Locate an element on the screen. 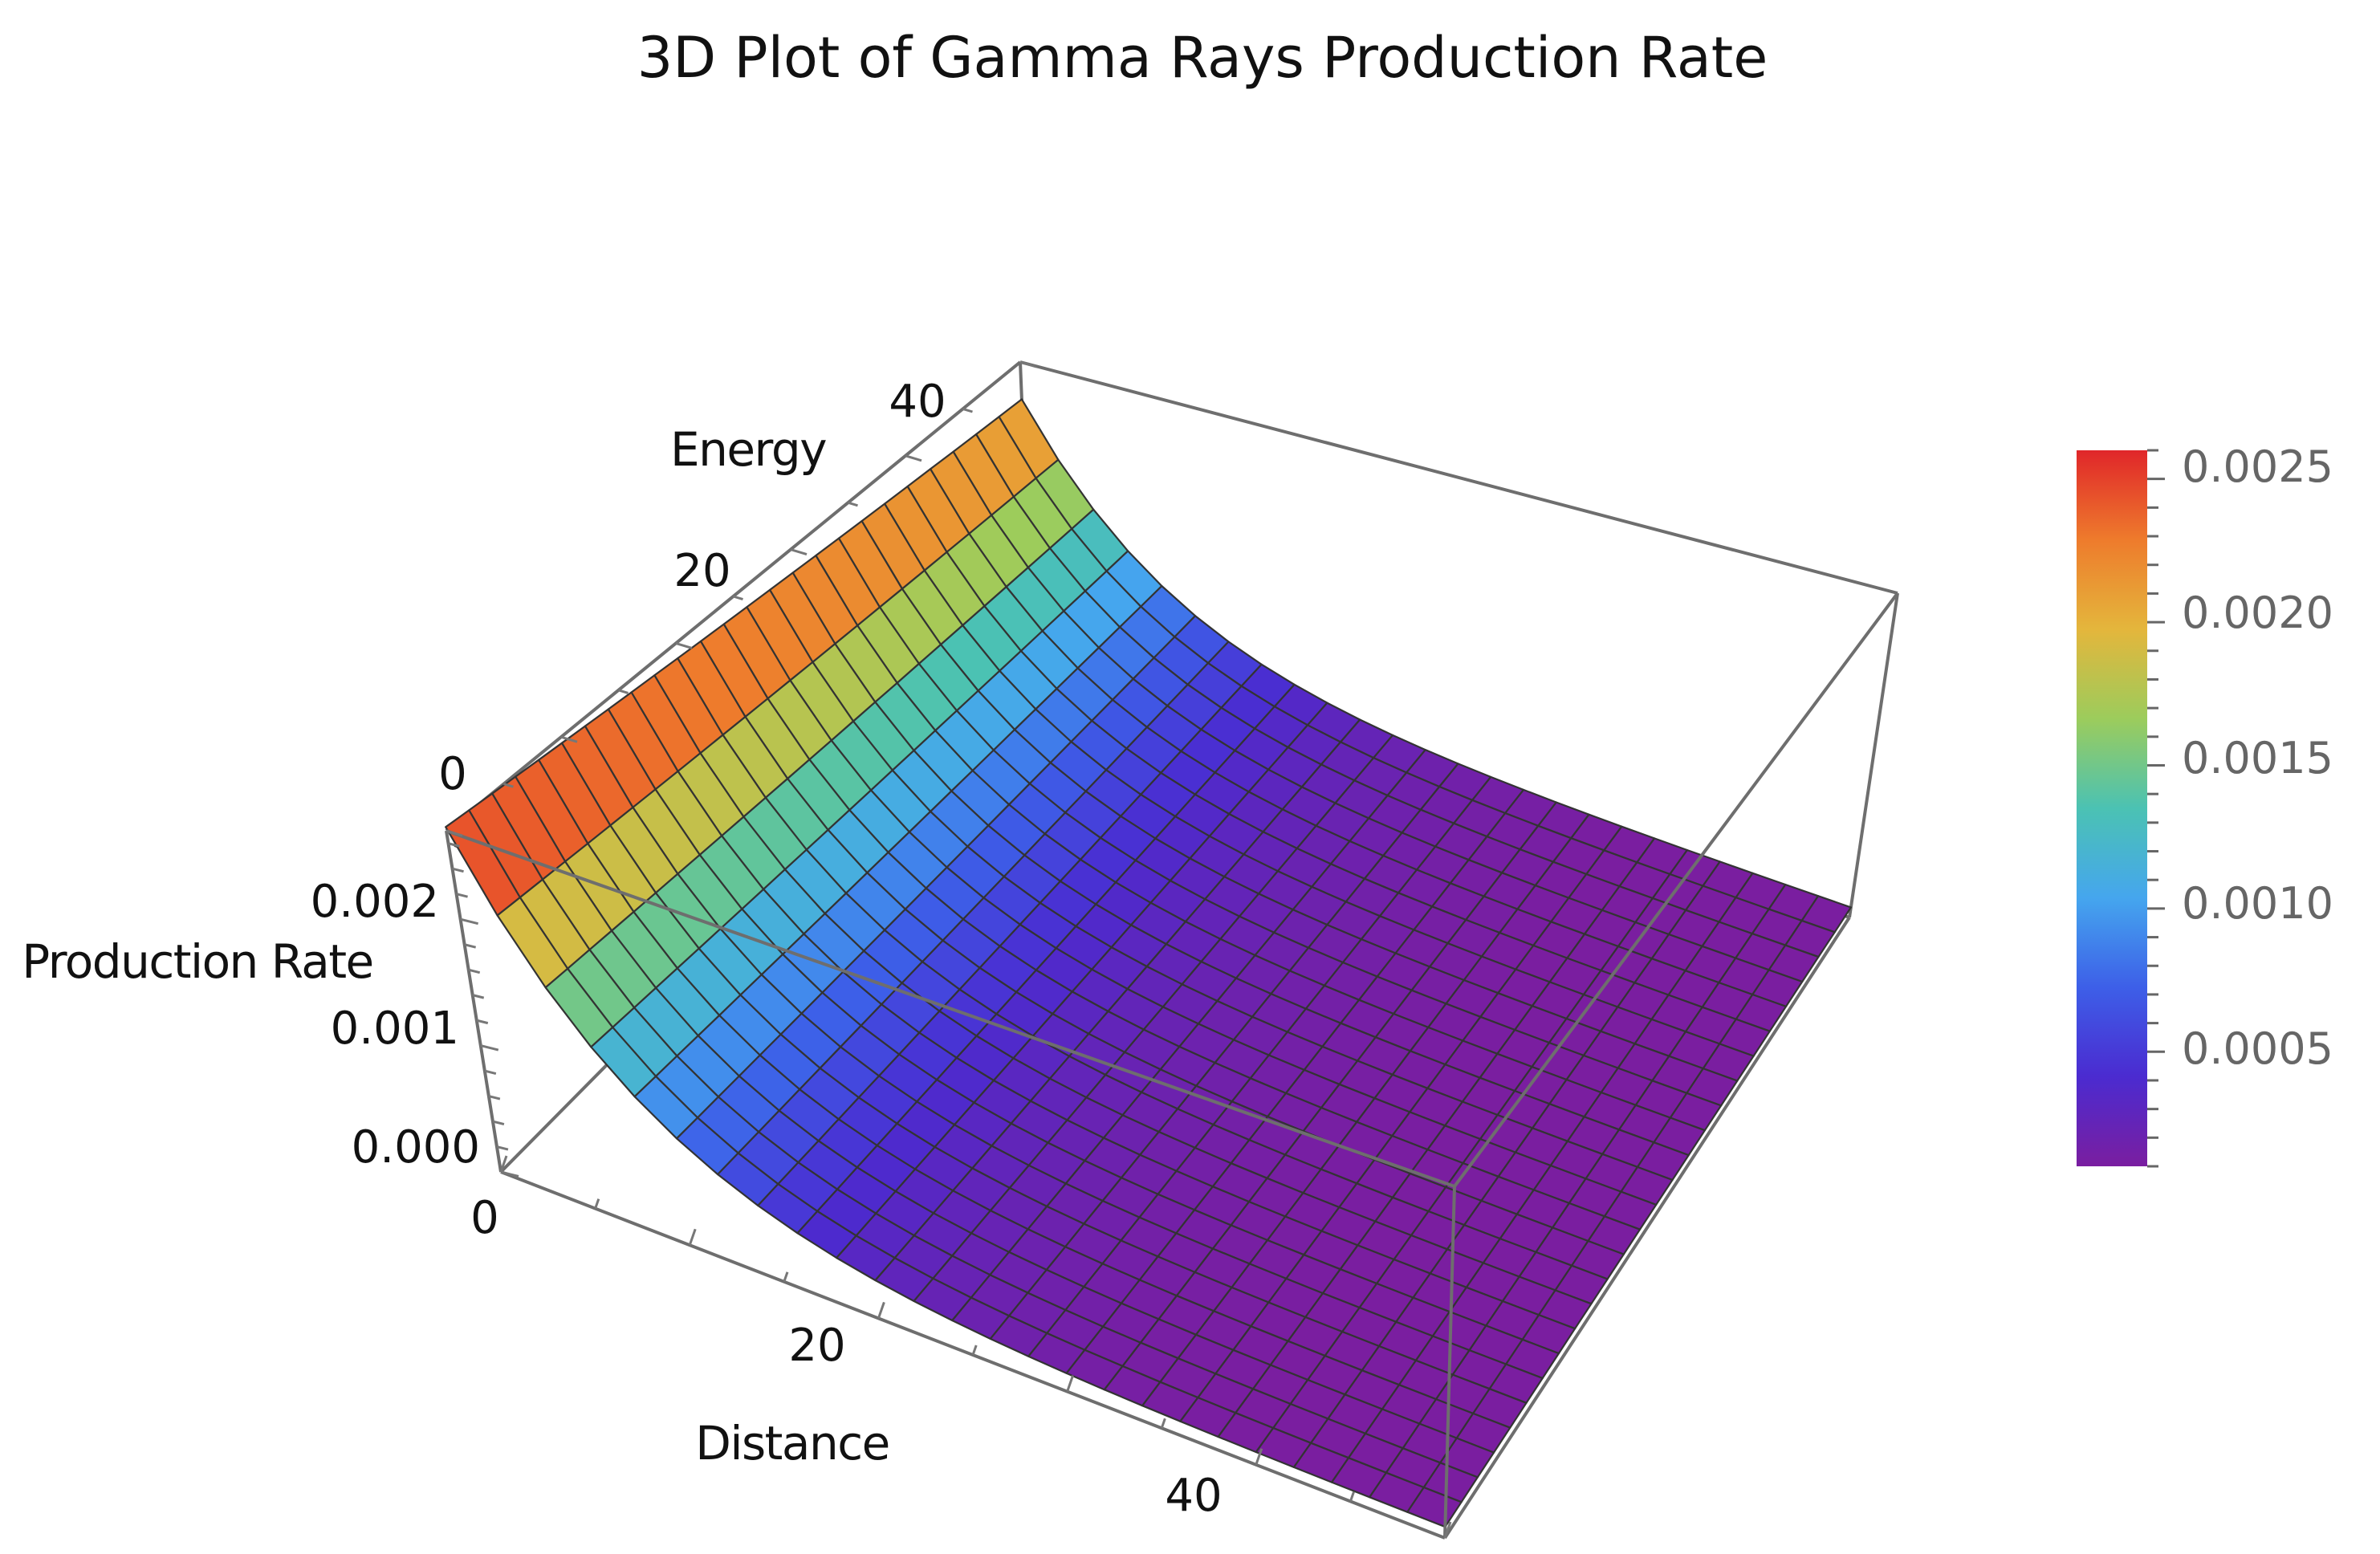 Image resolution: width=2380 pixels, height=1554 pixels. colorbar-tick-labels: 0.0025 0.0020 0.0015 0.0010 0.0005 is located at coordinates (2257, 757).